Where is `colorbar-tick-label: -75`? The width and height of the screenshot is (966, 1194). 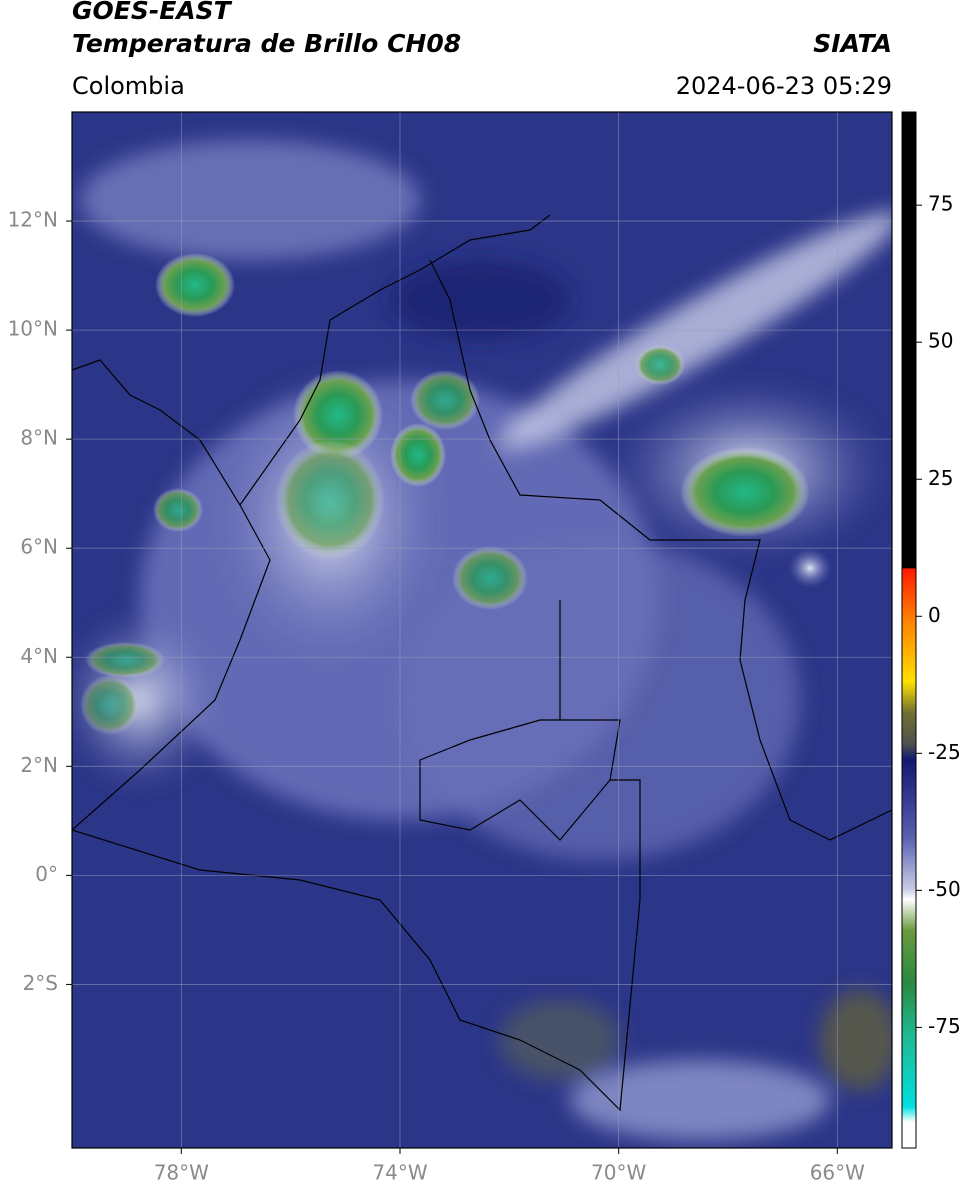 colorbar-tick-label: -75 is located at coordinates (944, 1026).